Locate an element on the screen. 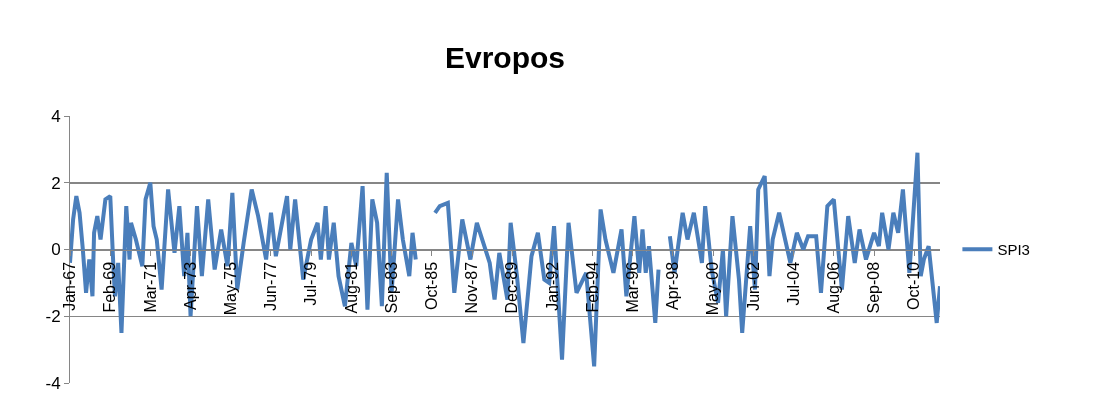 This screenshot has width=1112, height=414. x-tick-label: May-75 is located at coordinates (230, 288).